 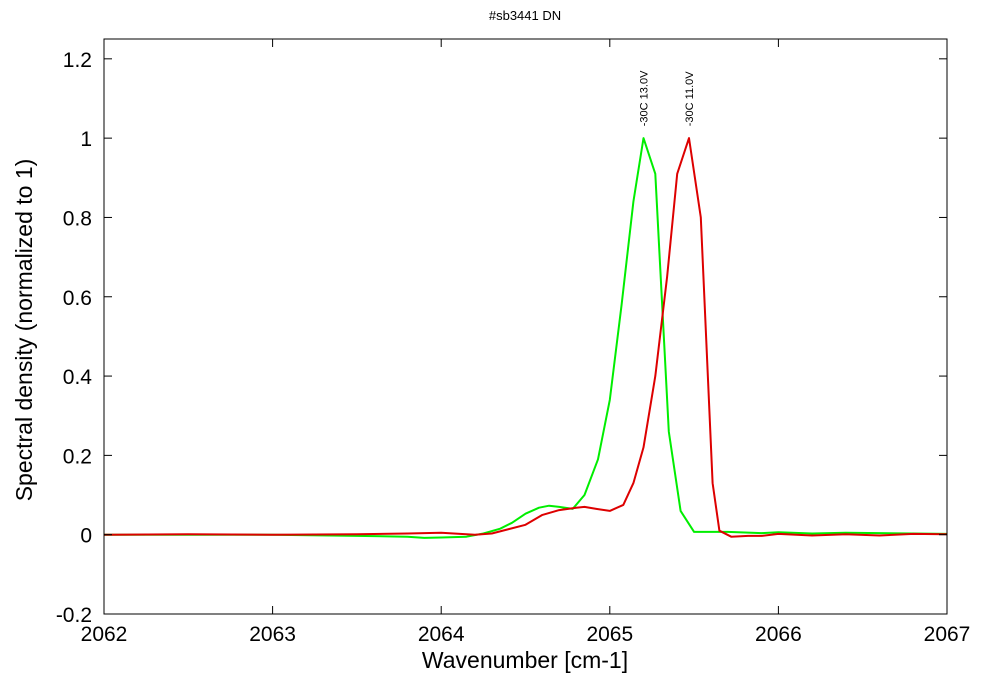 I want to click on peak-annotations: -30C 13.0V -30C 11.0V, so click(x=668, y=98).